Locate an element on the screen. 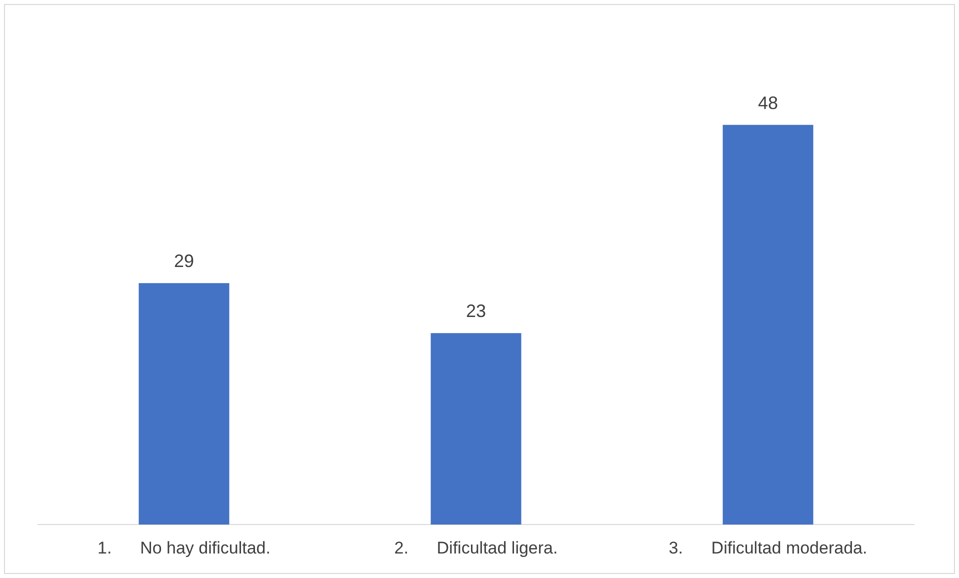 This screenshot has height=578, width=959. data-label: 48 is located at coordinates (768, 102).